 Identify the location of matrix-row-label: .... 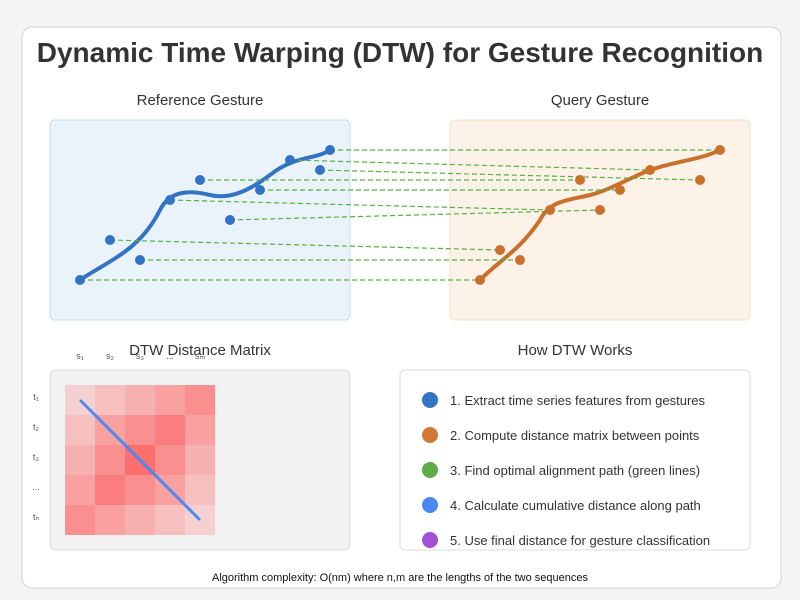
(36, 487).